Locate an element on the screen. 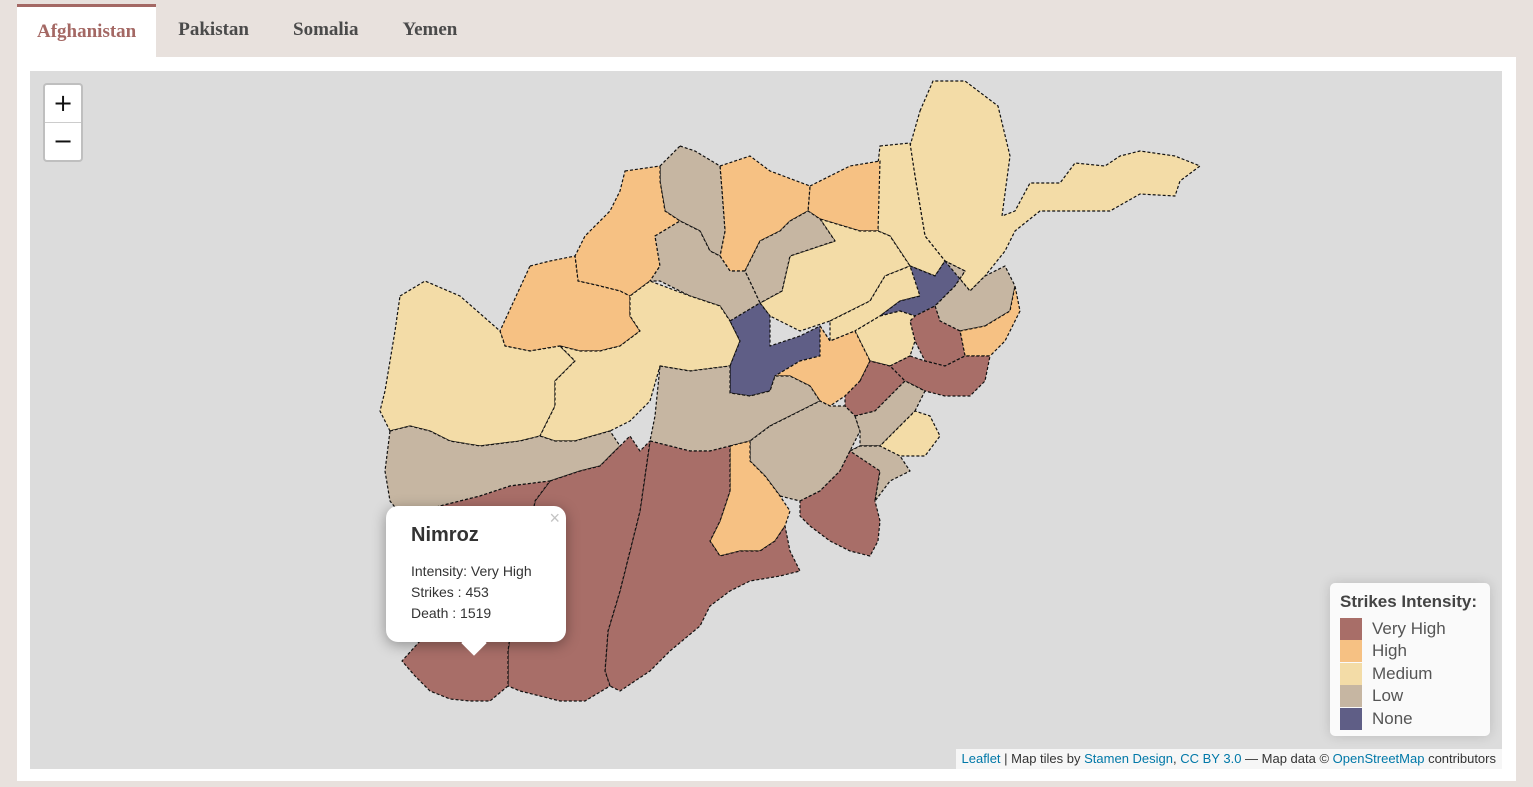 Image resolution: width=1533 pixels, height=787 pixels. popup-strikes: Strikes : 453 is located at coordinates (450, 592).